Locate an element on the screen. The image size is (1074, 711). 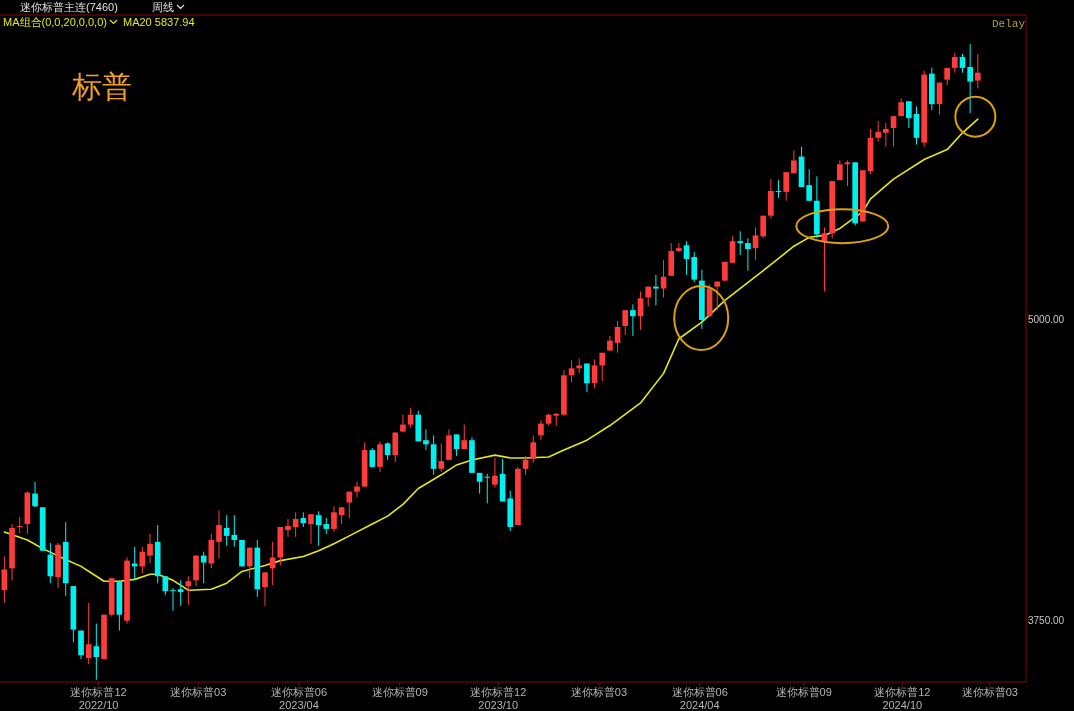
annotation: 周线 is located at coordinates (163, 7).